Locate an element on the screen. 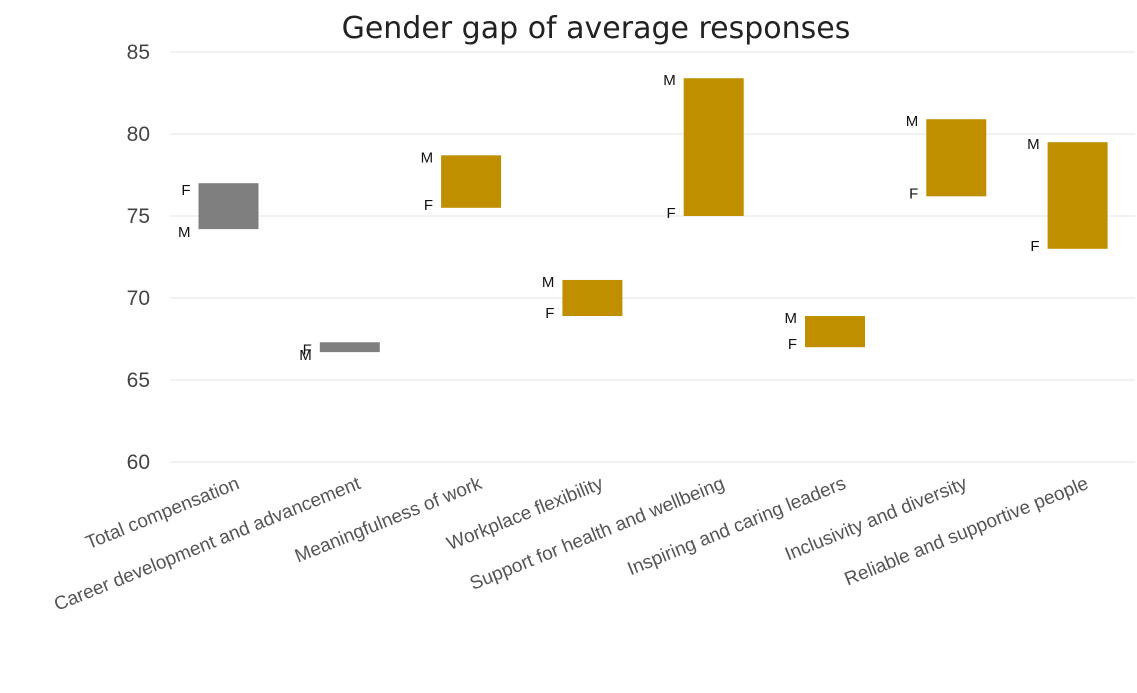 The width and height of the screenshot is (1137, 693). y-tick-label: 80 is located at coordinates (138, 134).